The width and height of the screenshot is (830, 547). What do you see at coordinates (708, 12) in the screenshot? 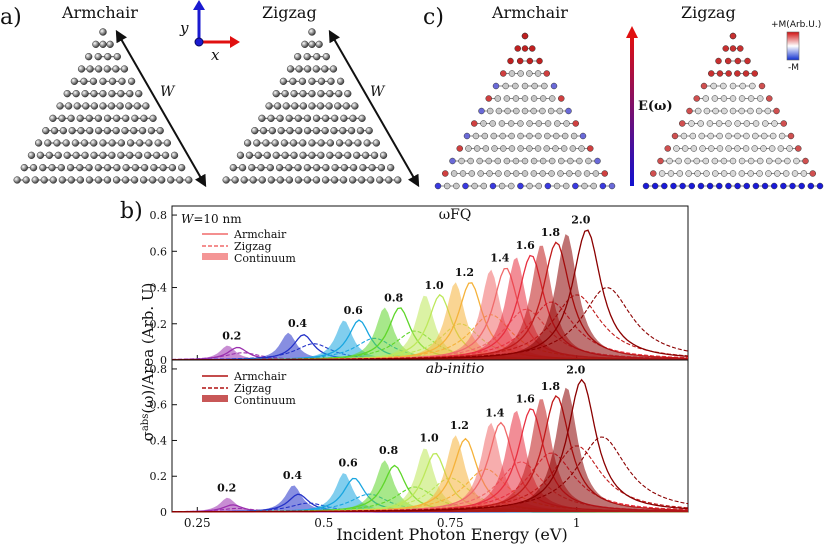
I see `panel-c-zigzag-title: Zigzag` at bounding box center [708, 12].